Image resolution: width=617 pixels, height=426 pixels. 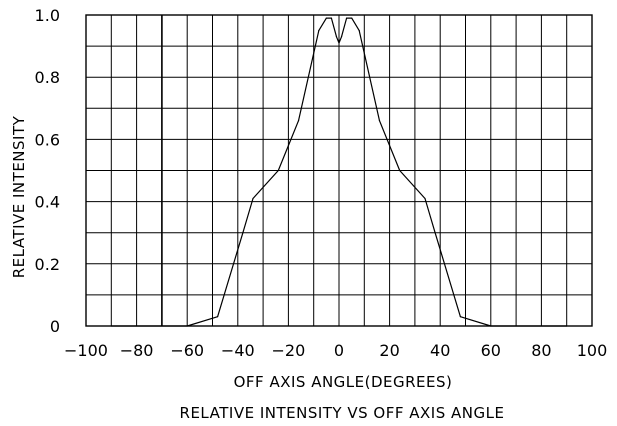 I want to click on x-tick-label: 100, so click(x=592, y=350).